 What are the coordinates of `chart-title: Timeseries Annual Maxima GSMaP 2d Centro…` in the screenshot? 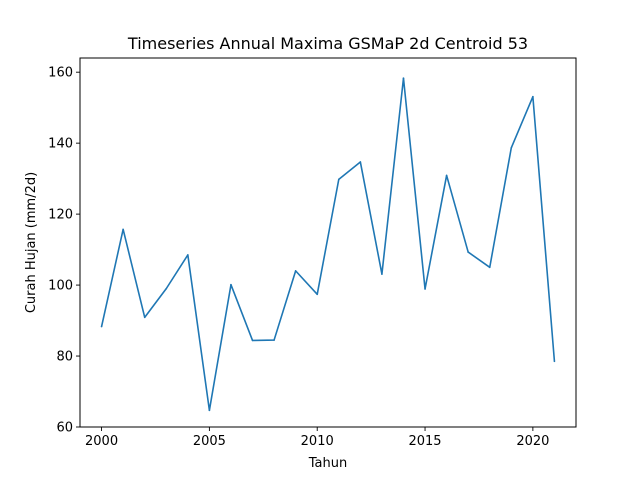 It's located at (327, 43).